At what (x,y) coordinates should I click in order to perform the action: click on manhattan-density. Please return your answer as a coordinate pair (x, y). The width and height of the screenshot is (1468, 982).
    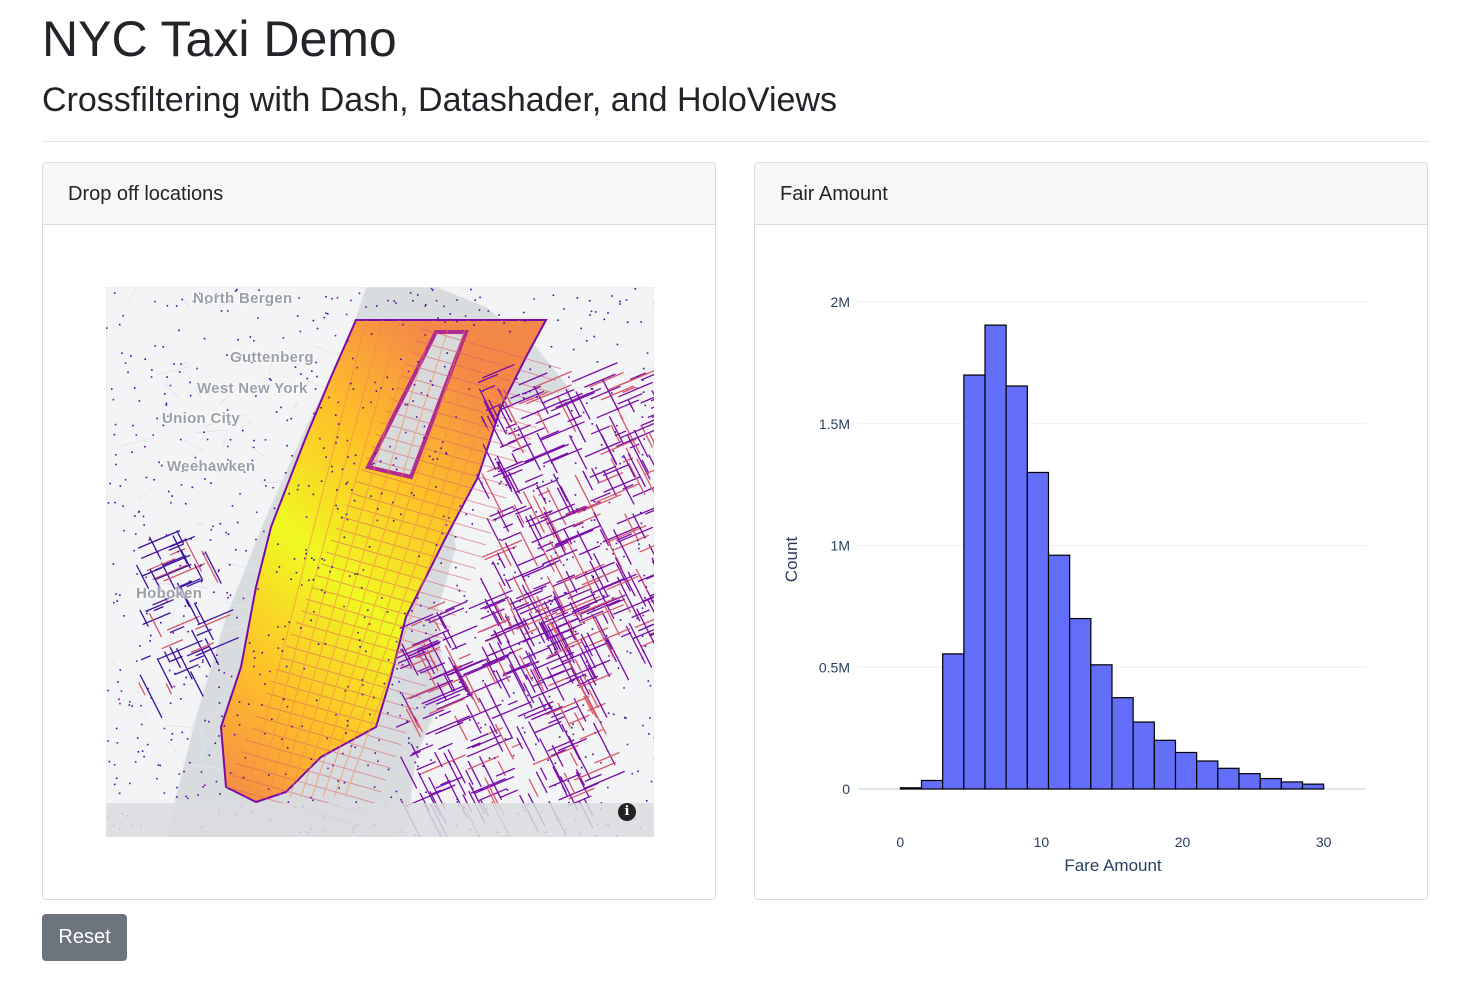
    Looking at the image, I should click on (383, 561).